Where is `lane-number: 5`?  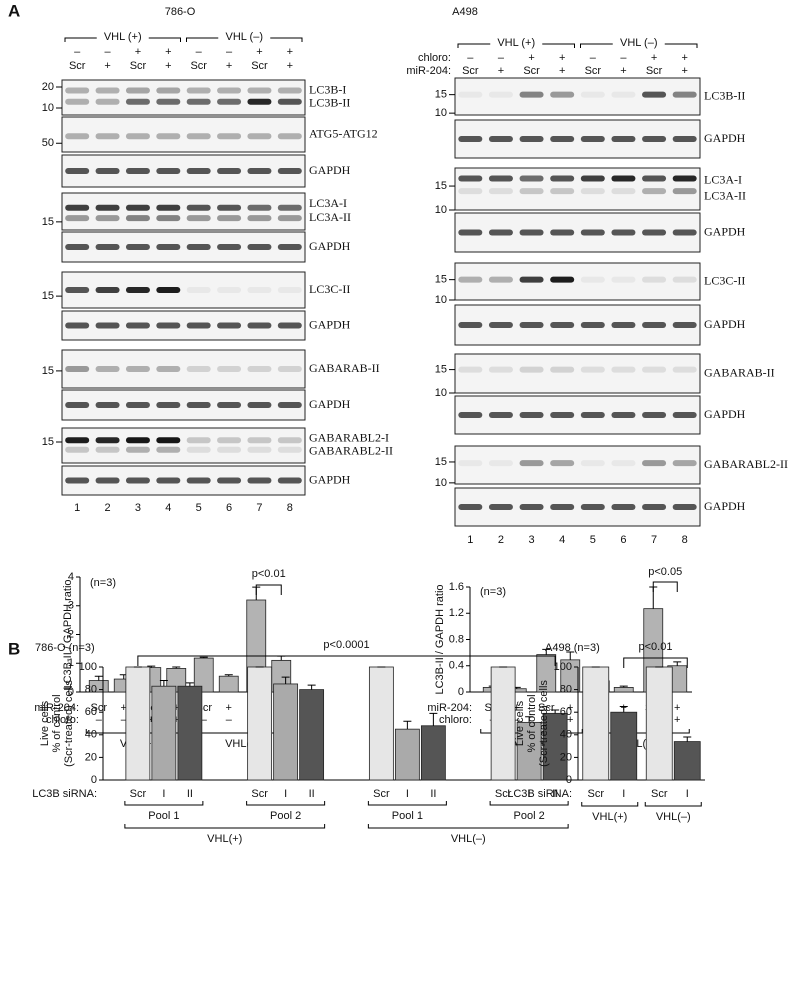
lane-number: 5 is located at coordinates (593, 540).